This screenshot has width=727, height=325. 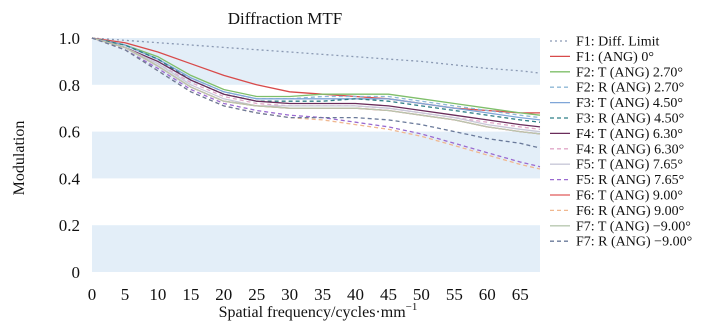 What do you see at coordinates (92, 294) in the screenshot?
I see `x-tick-label: 0` at bounding box center [92, 294].